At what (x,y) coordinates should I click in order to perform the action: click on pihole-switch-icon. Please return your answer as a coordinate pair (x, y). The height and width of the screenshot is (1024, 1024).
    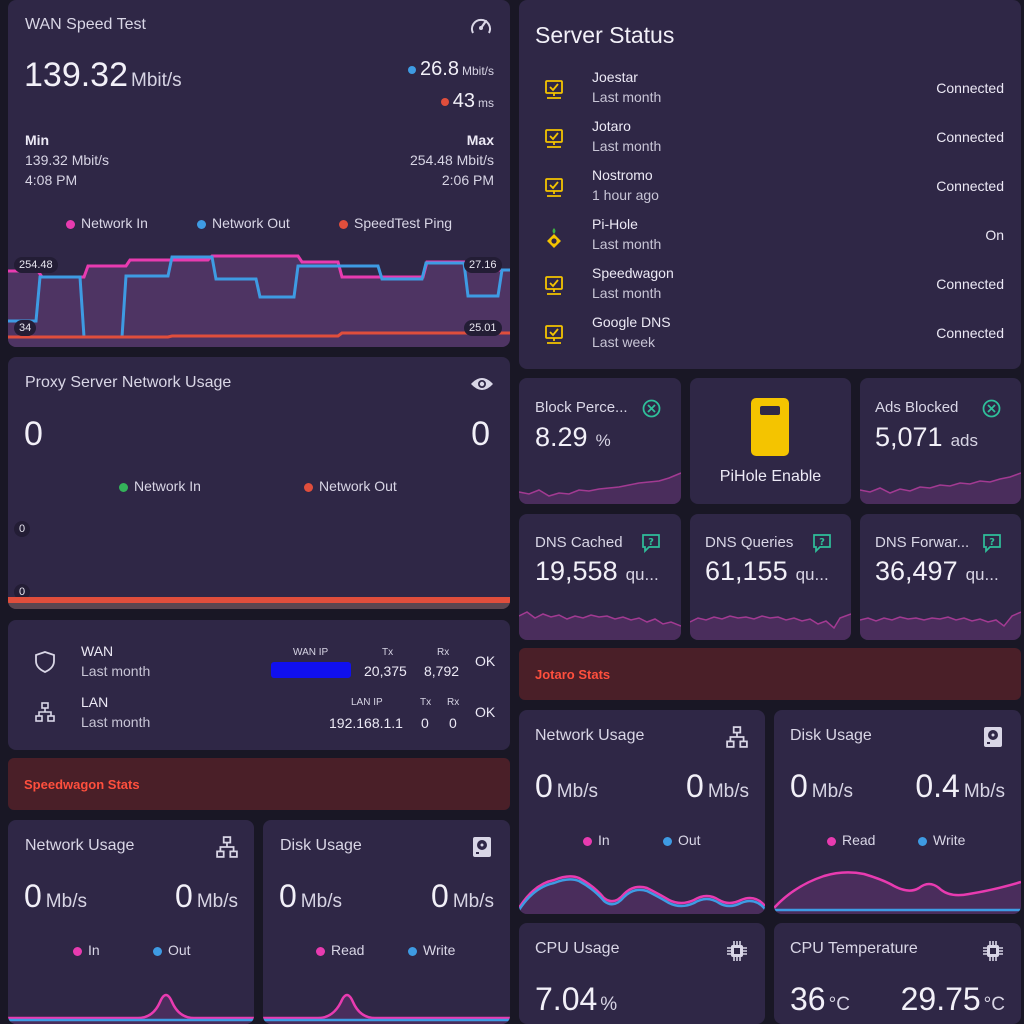
    Looking at the image, I should click on (770, 427).